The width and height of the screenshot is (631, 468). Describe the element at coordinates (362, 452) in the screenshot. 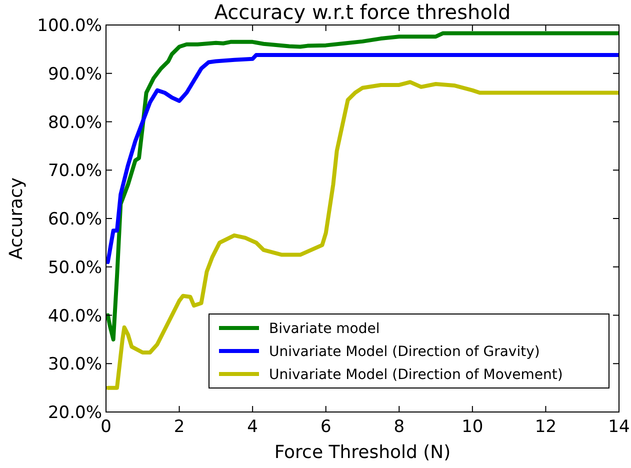

I see `x-axis-title: Force Threshold (N)` at that location.